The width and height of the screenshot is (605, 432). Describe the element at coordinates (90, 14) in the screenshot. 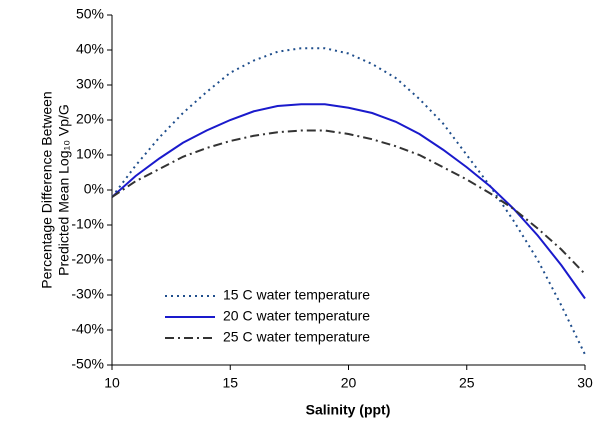

I see `y-tick-label: 50%` at that location.